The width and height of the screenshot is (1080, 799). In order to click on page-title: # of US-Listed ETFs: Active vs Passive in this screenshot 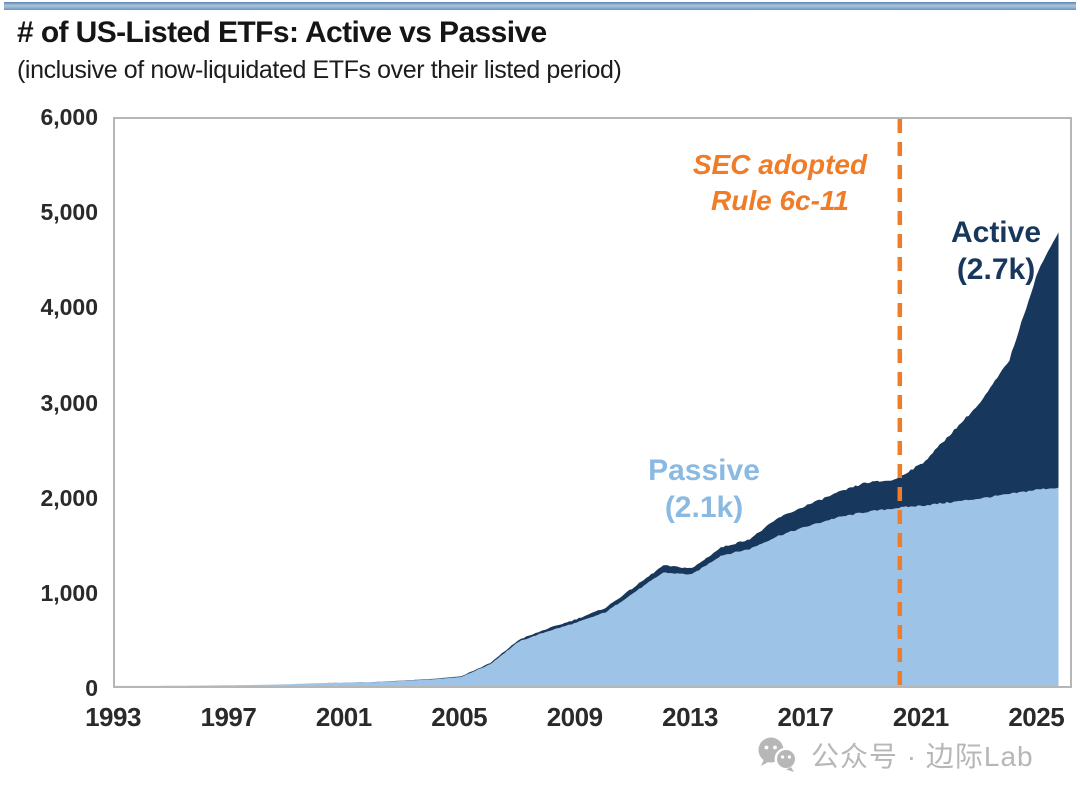, I will do `click(282, 32)`.